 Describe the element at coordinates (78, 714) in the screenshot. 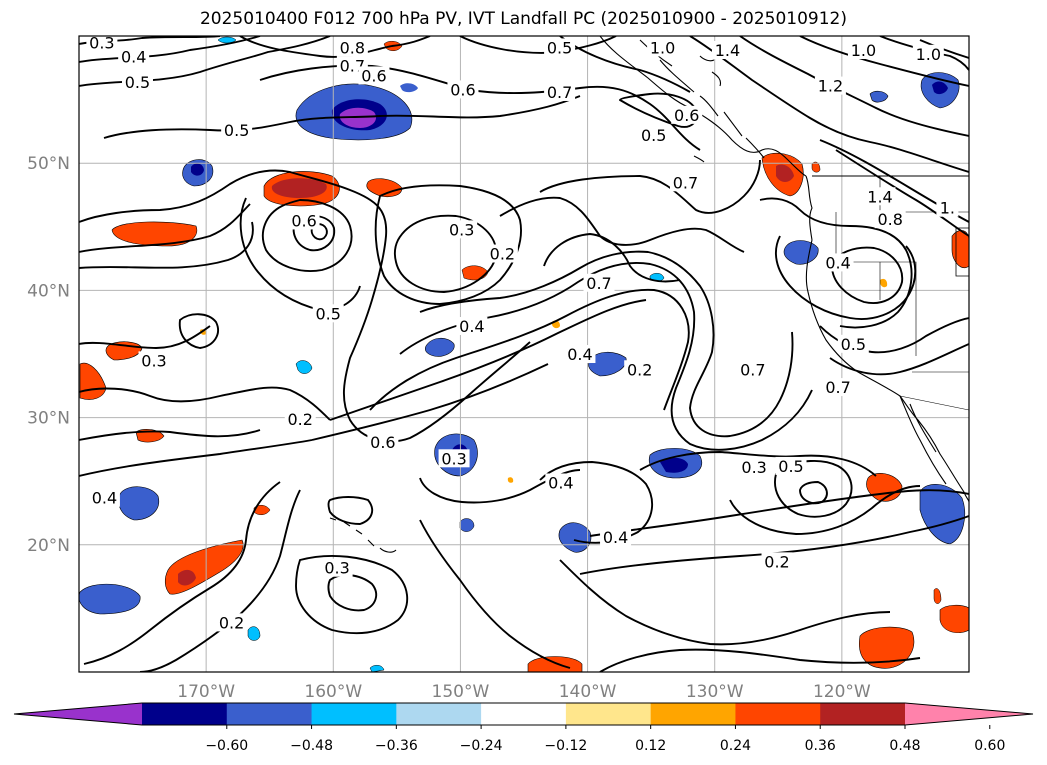

I see `colorbar-extend-low` at that location.